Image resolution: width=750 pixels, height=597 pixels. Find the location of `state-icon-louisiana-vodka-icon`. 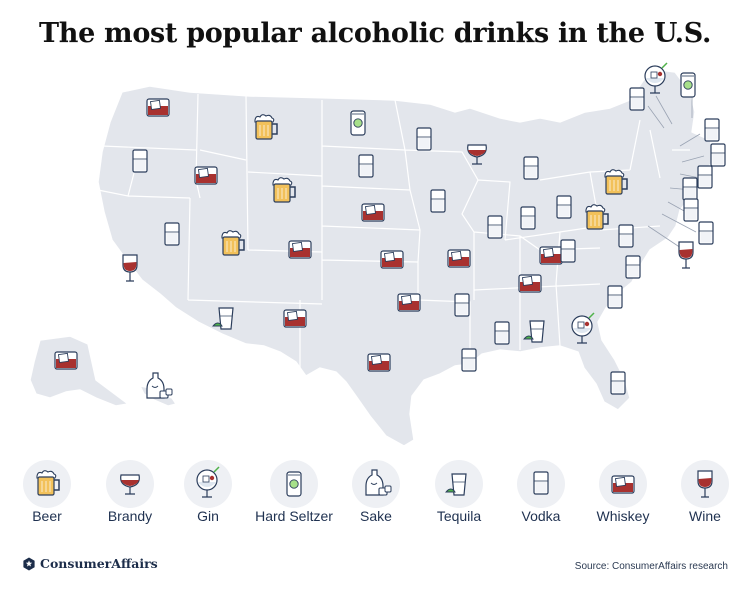

state-icon-louisiana-vodka-icon is located at coordinates (469, 360).